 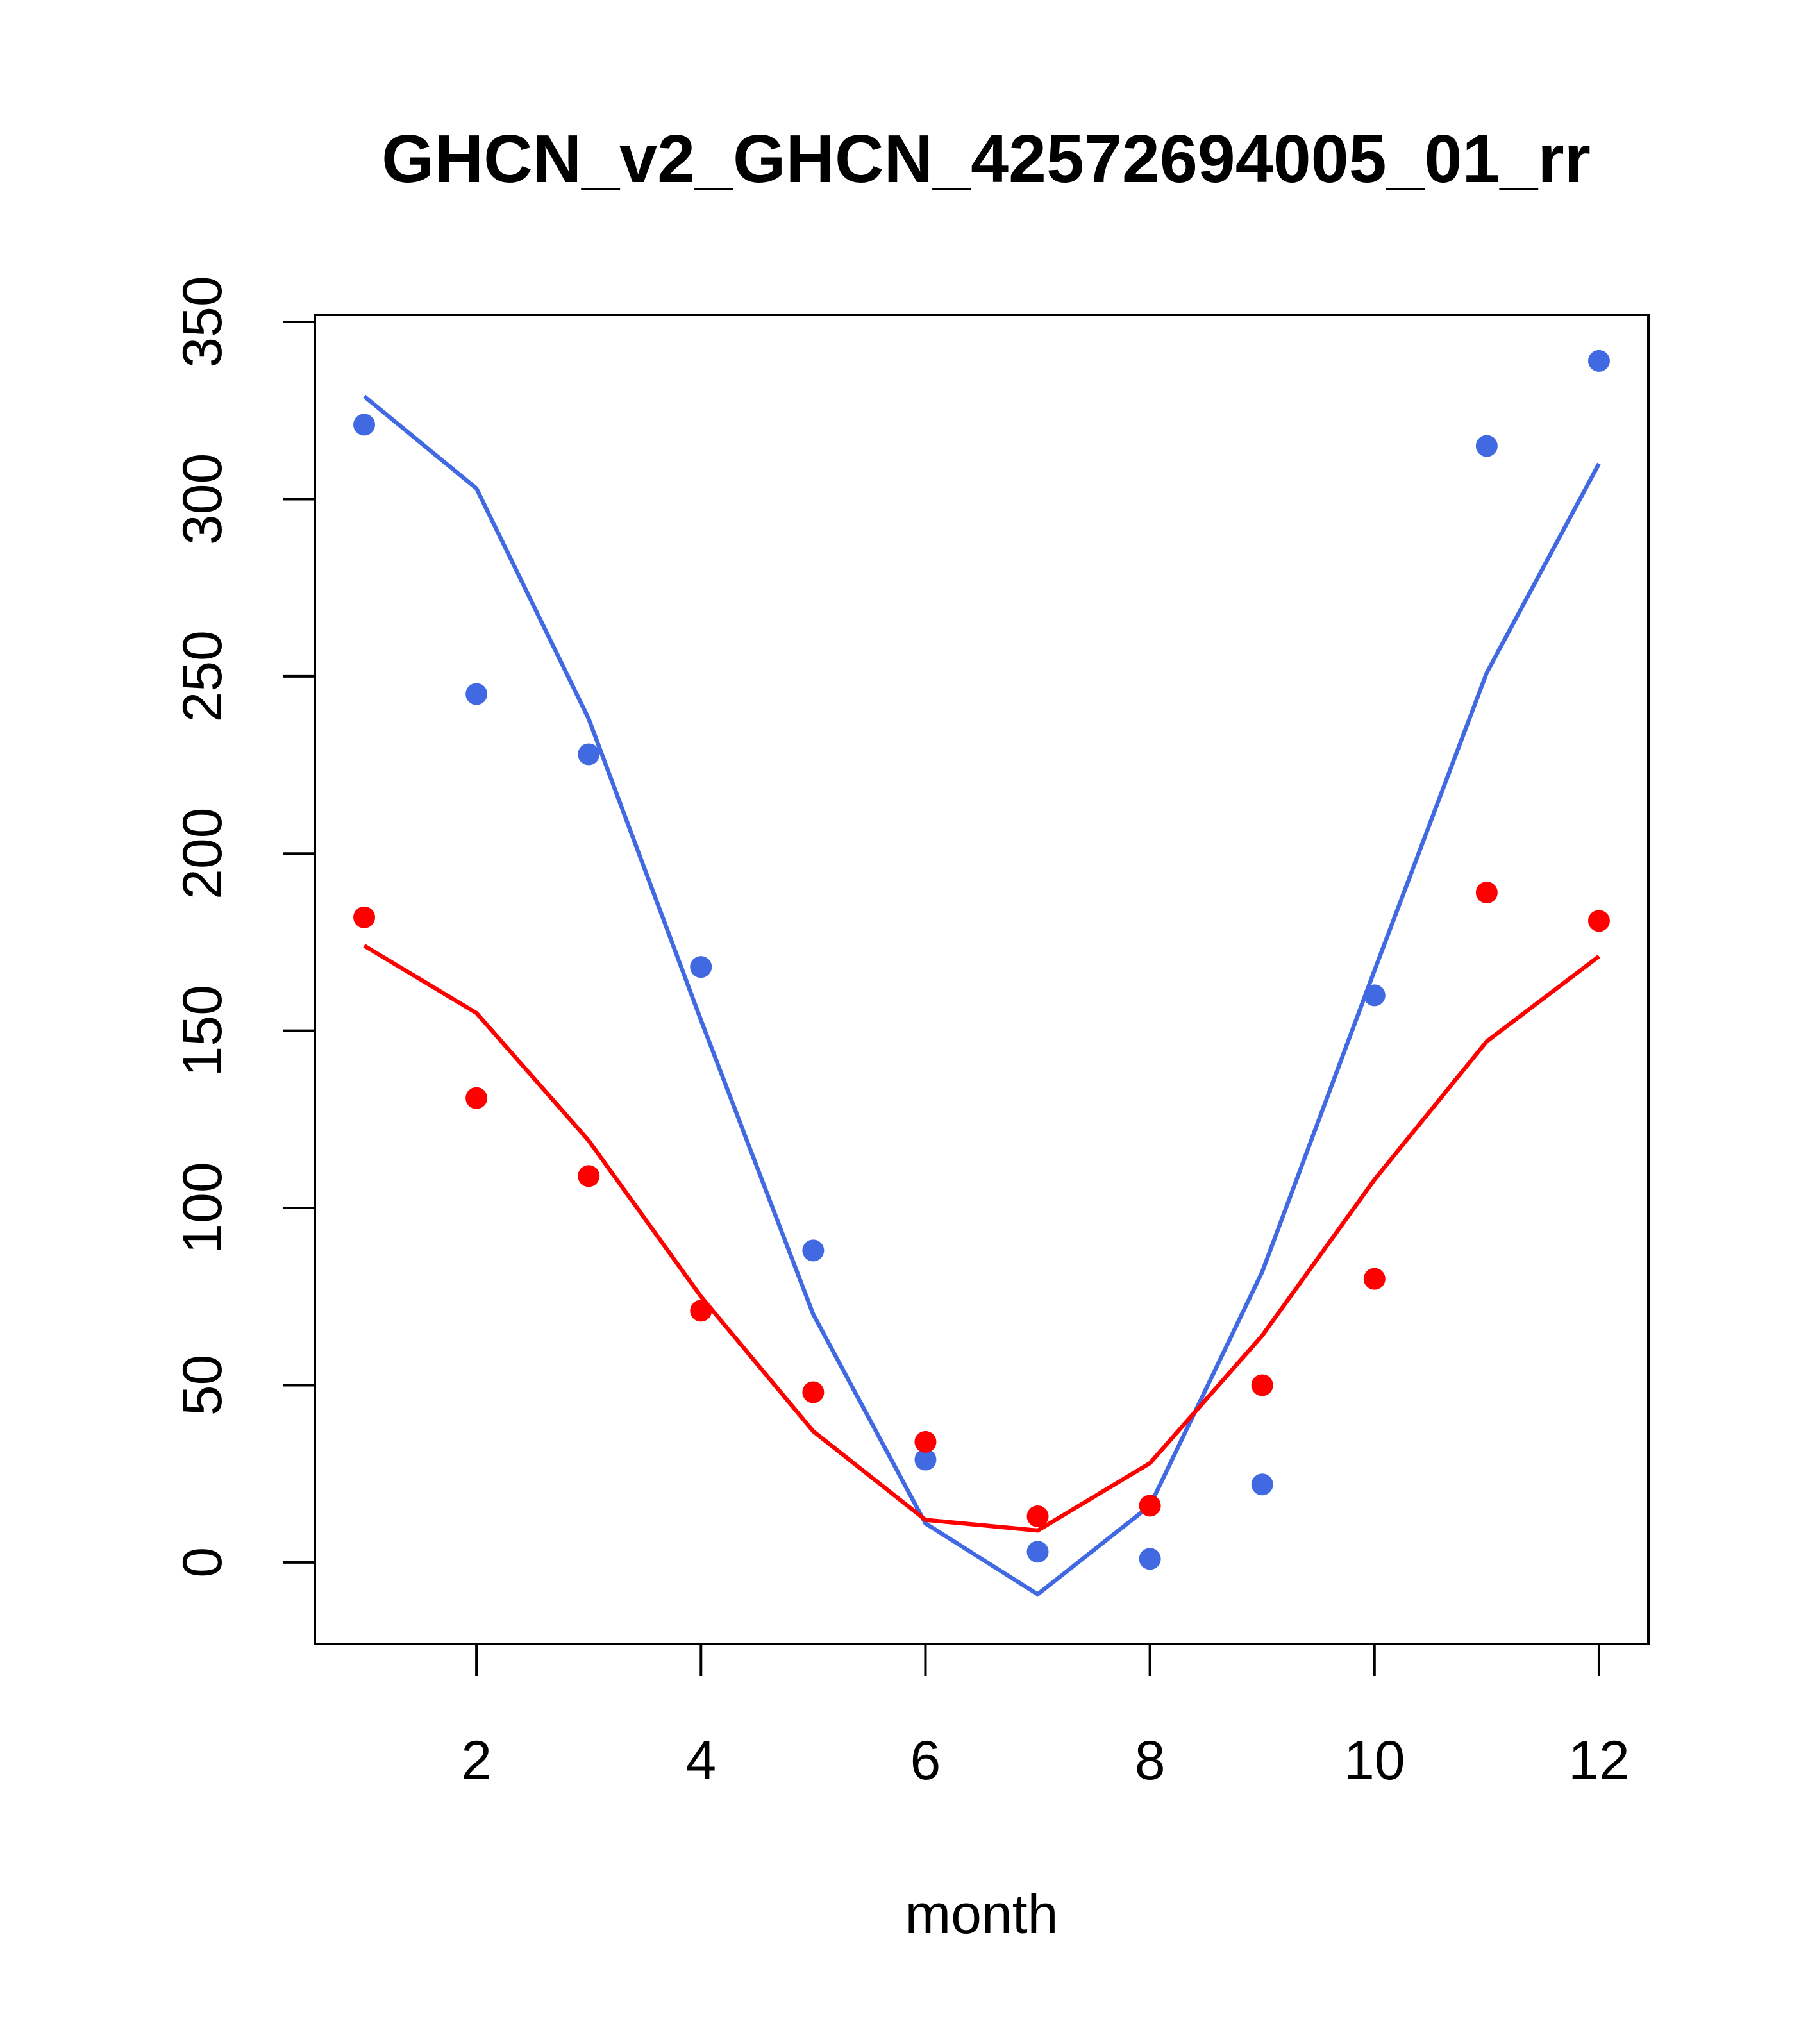 I want to click on y-tick-label: 200, so click(x=202, y=854).